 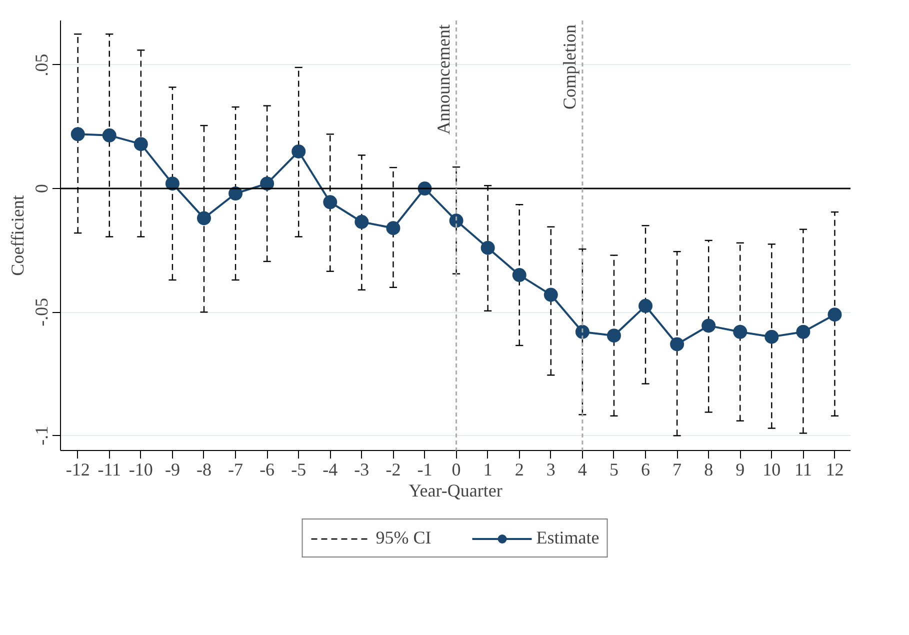 I want to click on legend-label: Estimate, so click(x=568, y=538).